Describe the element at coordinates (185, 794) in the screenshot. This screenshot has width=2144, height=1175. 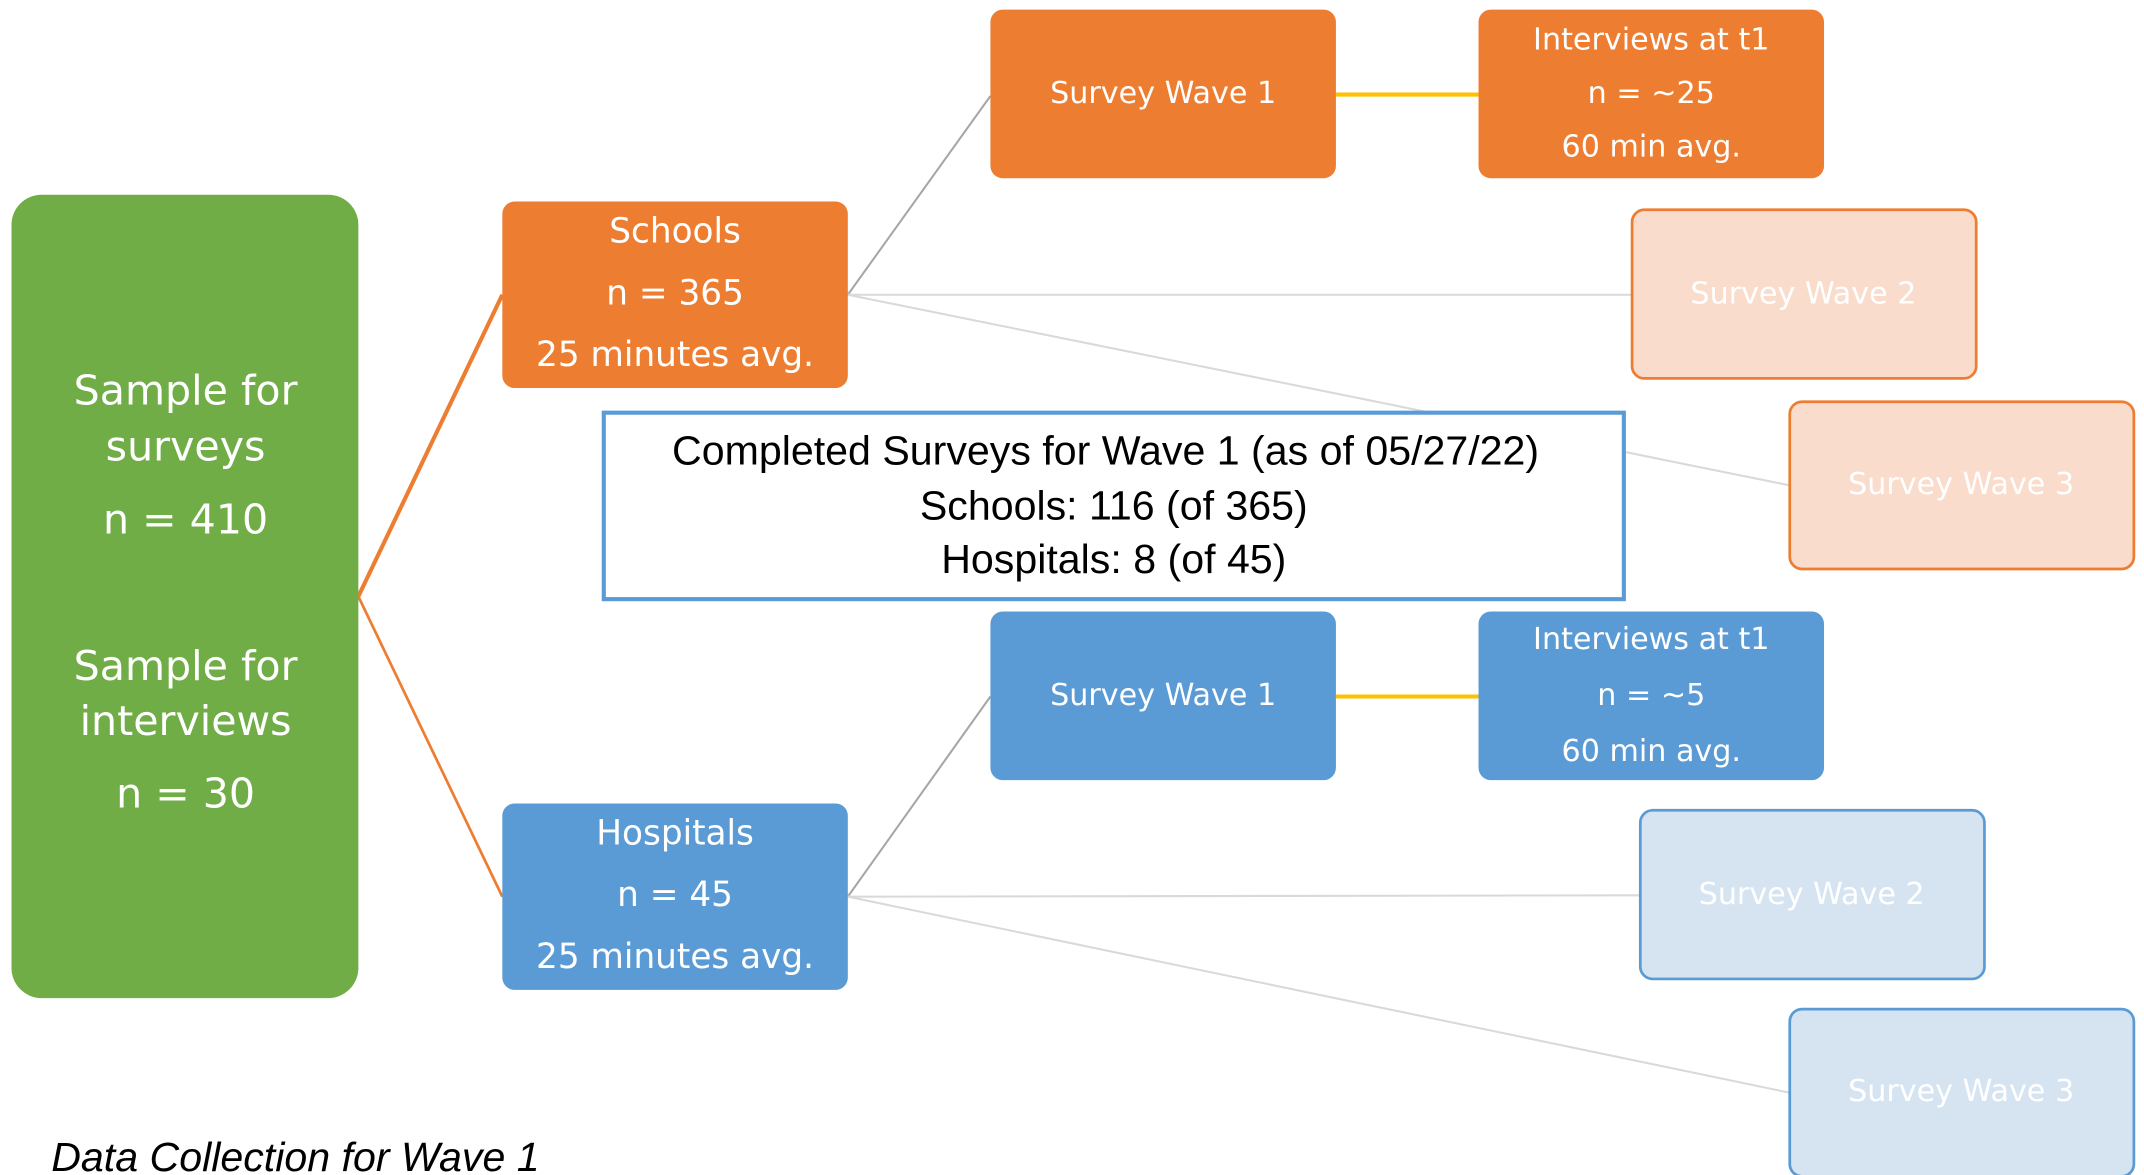
I see `node-label: n = 30` at that location.